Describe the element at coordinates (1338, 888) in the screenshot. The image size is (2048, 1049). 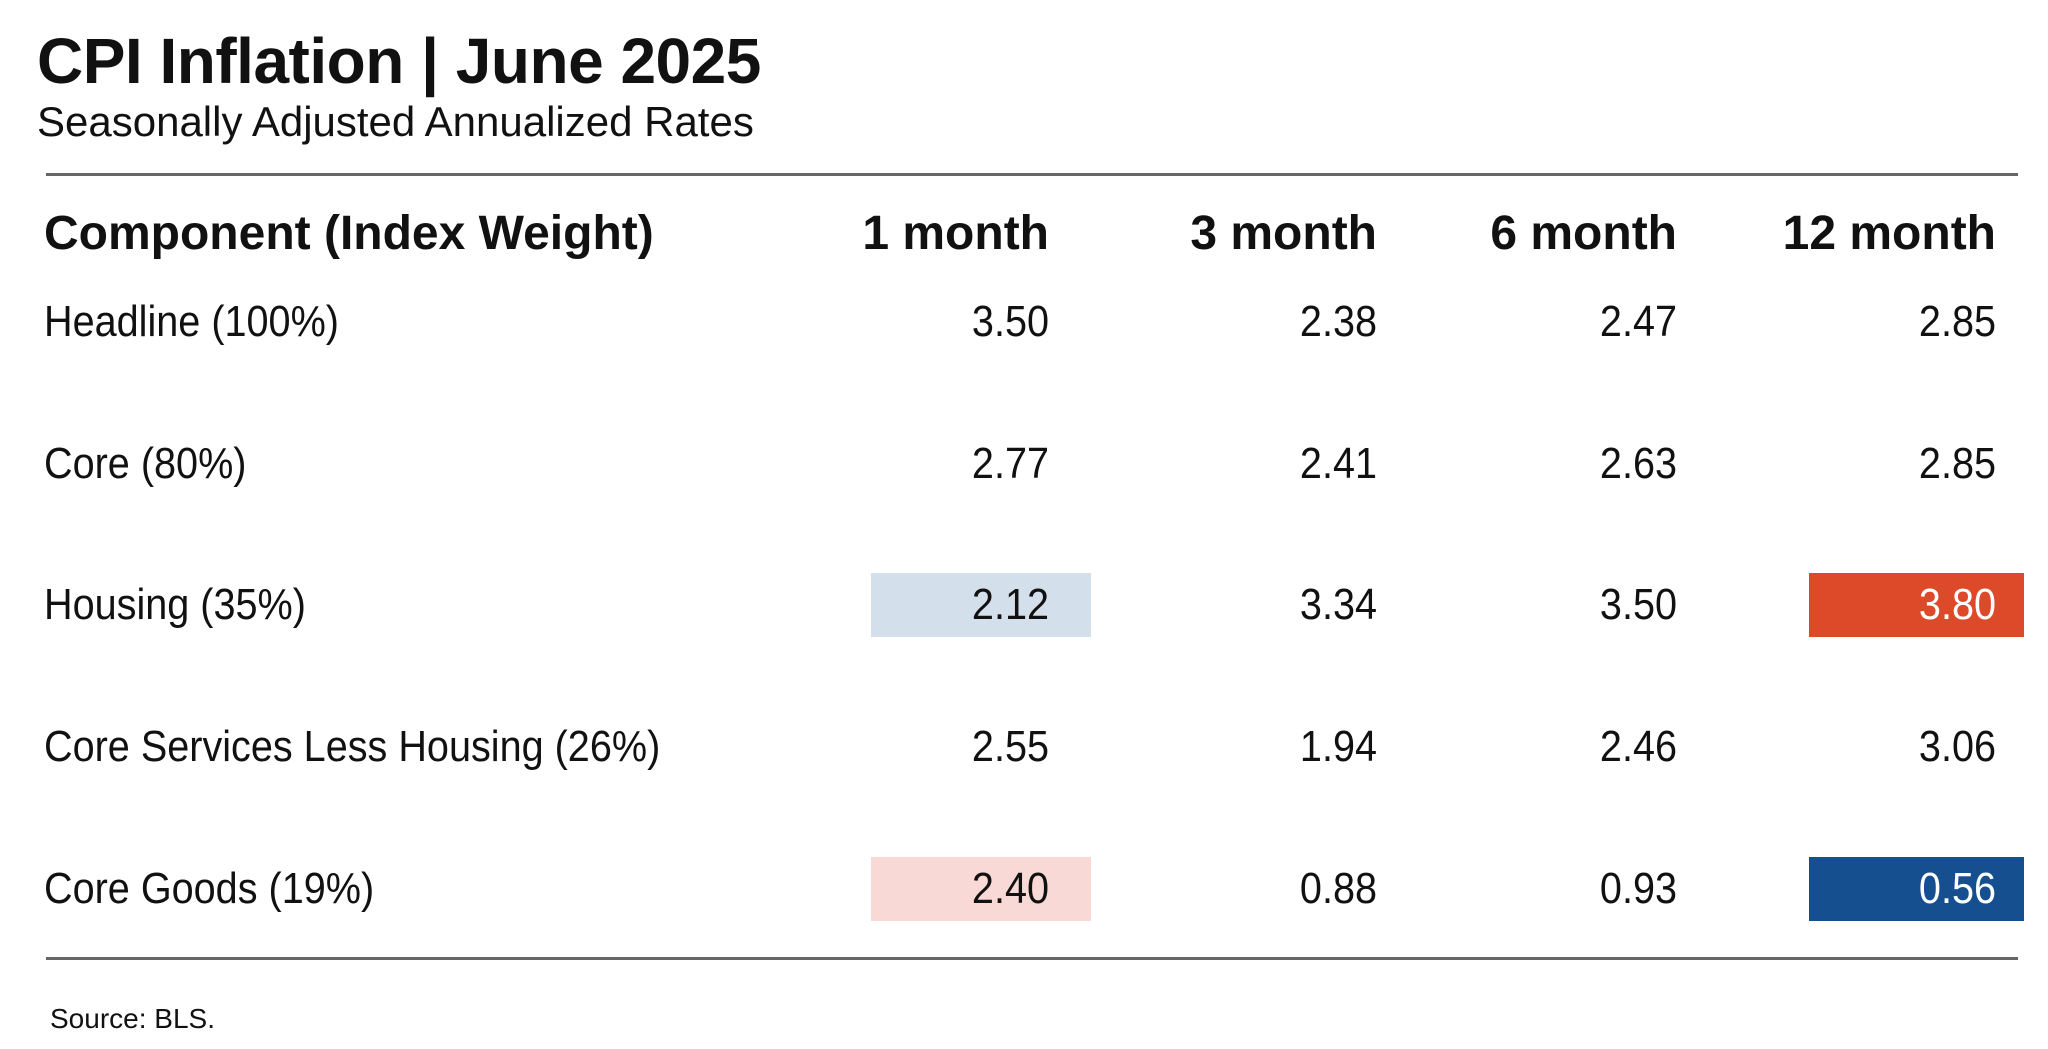
I see `table-cell-value: 0.88` at that location.